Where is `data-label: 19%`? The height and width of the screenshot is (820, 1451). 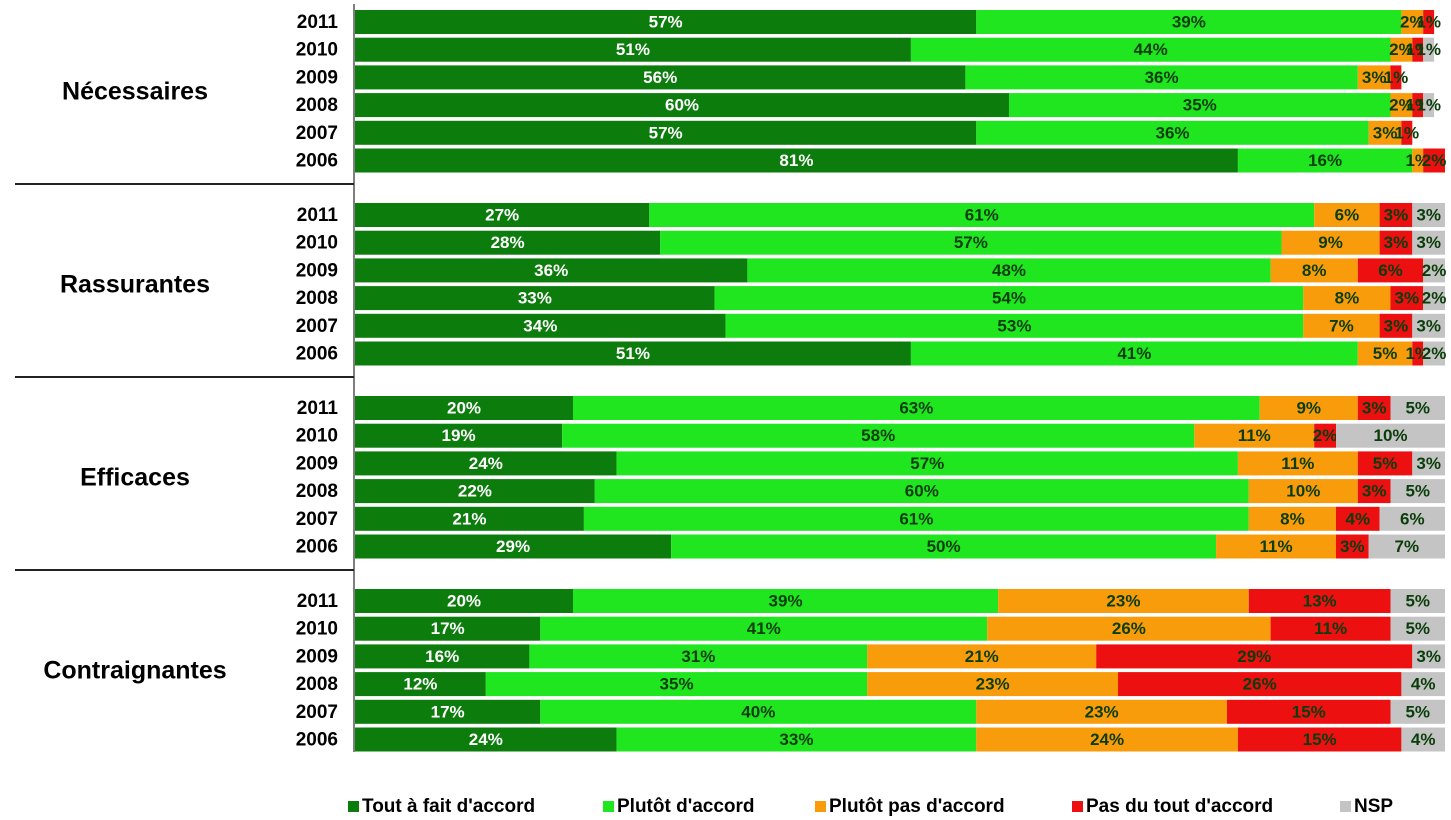
data-label: 19% is located at coordinates (459, 435).